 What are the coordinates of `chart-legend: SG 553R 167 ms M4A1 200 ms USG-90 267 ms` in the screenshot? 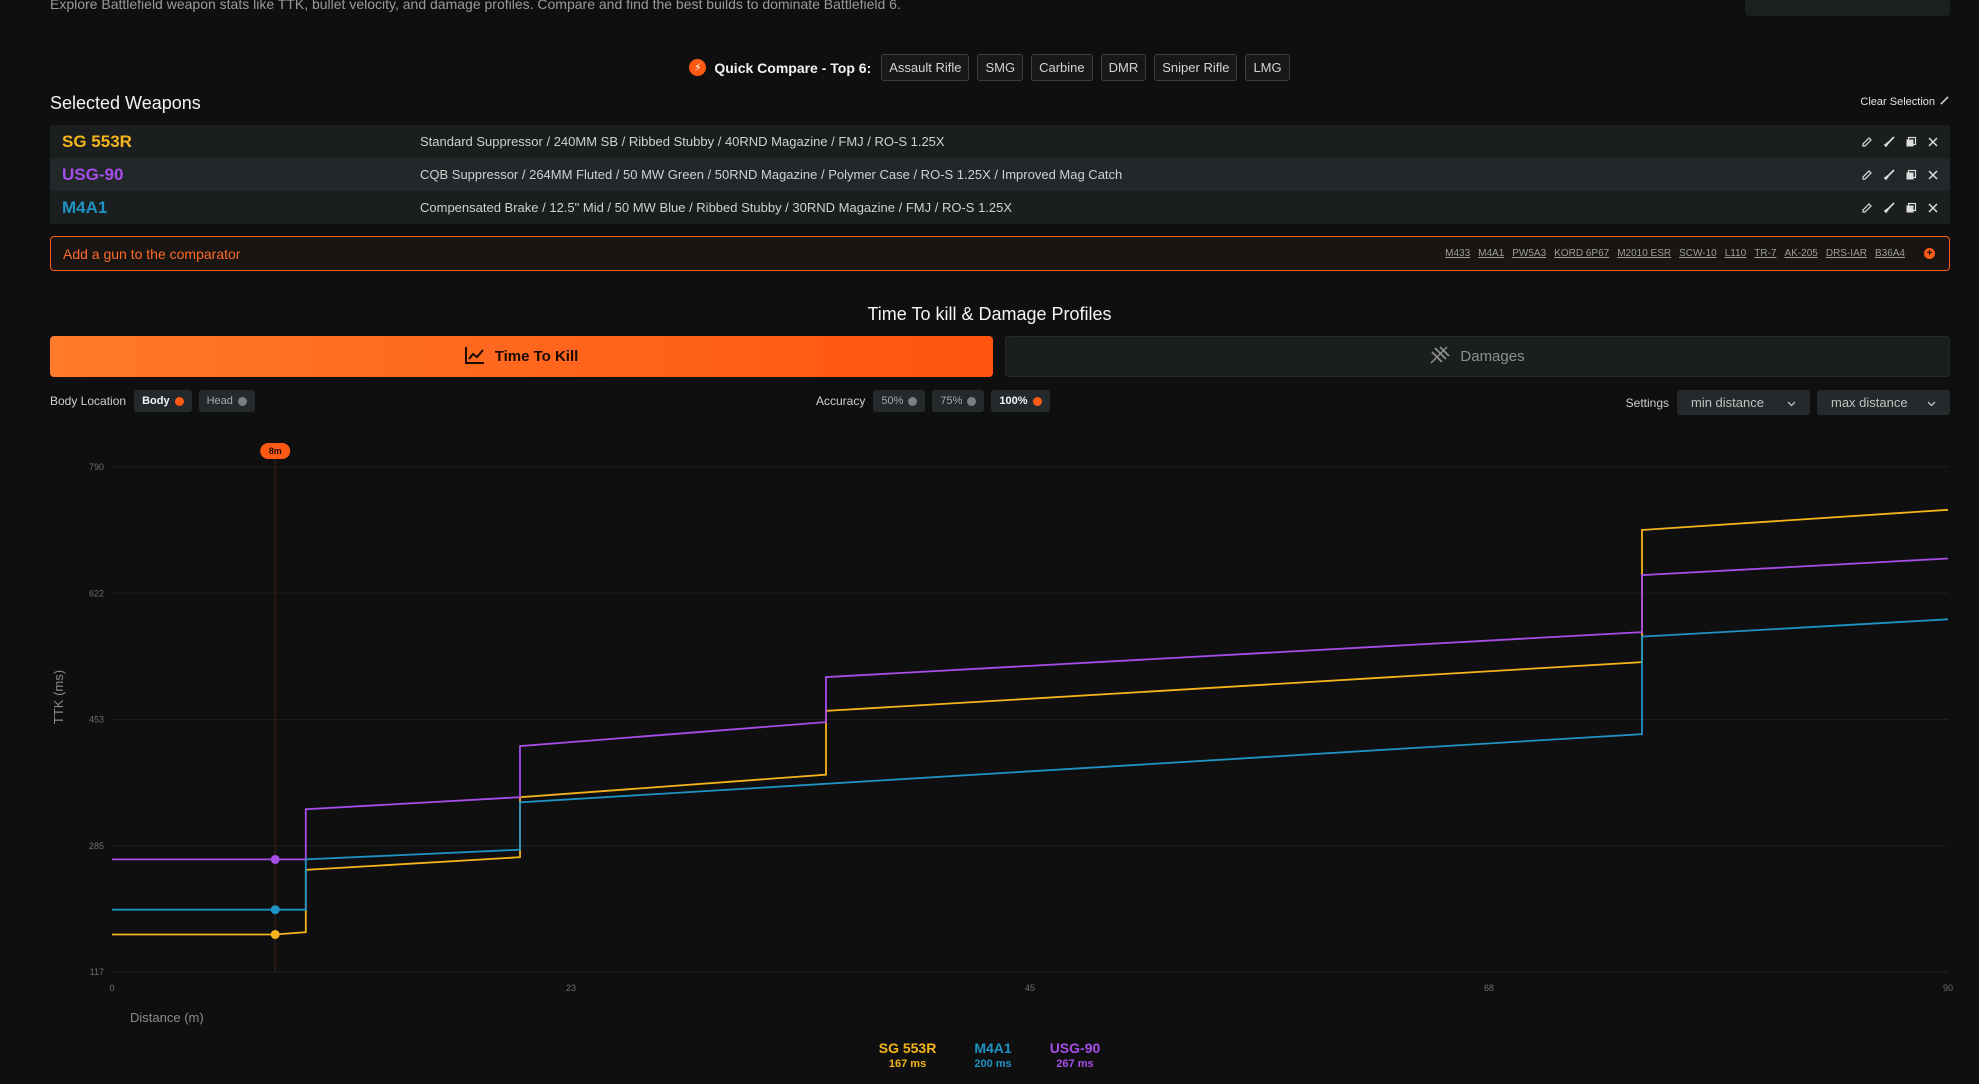 It's located at (989, 1055).